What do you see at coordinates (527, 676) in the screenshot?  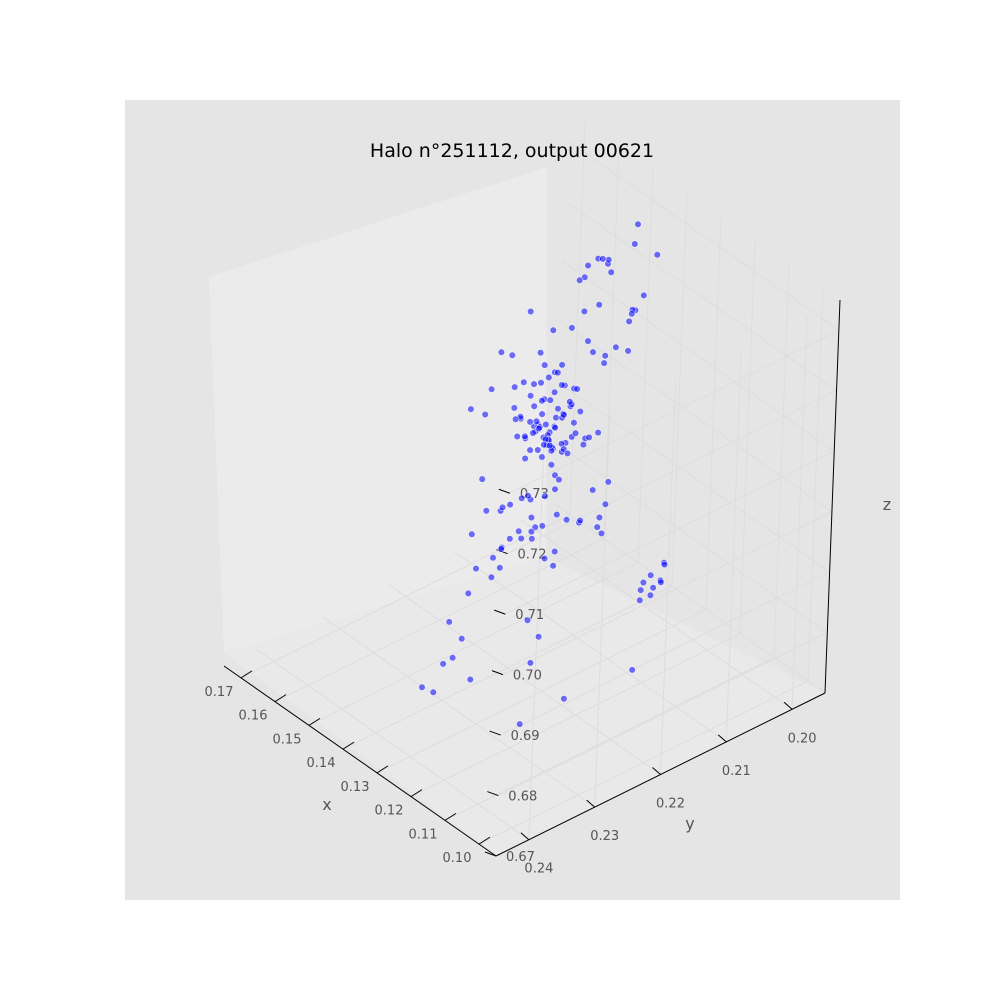 I see `z-tick-label: 0.70` at bounding box center [527, 676].